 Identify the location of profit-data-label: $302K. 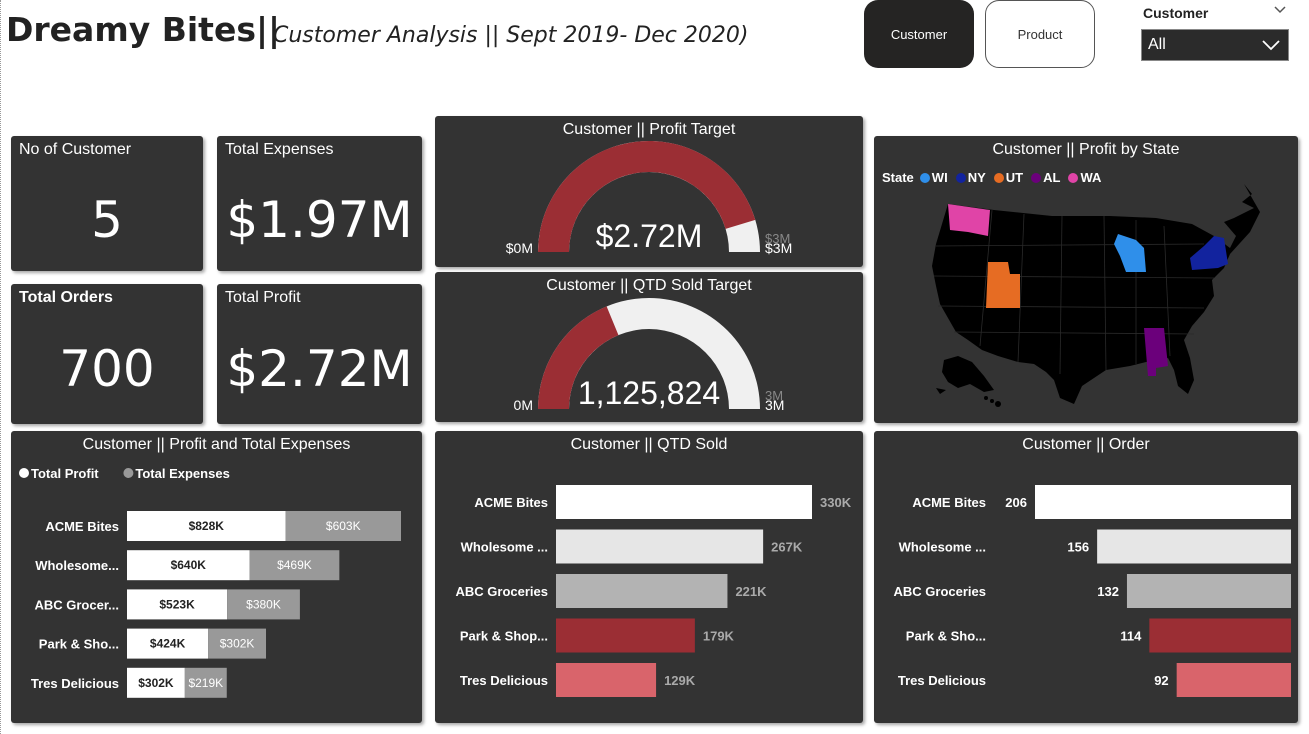
(156, 683).